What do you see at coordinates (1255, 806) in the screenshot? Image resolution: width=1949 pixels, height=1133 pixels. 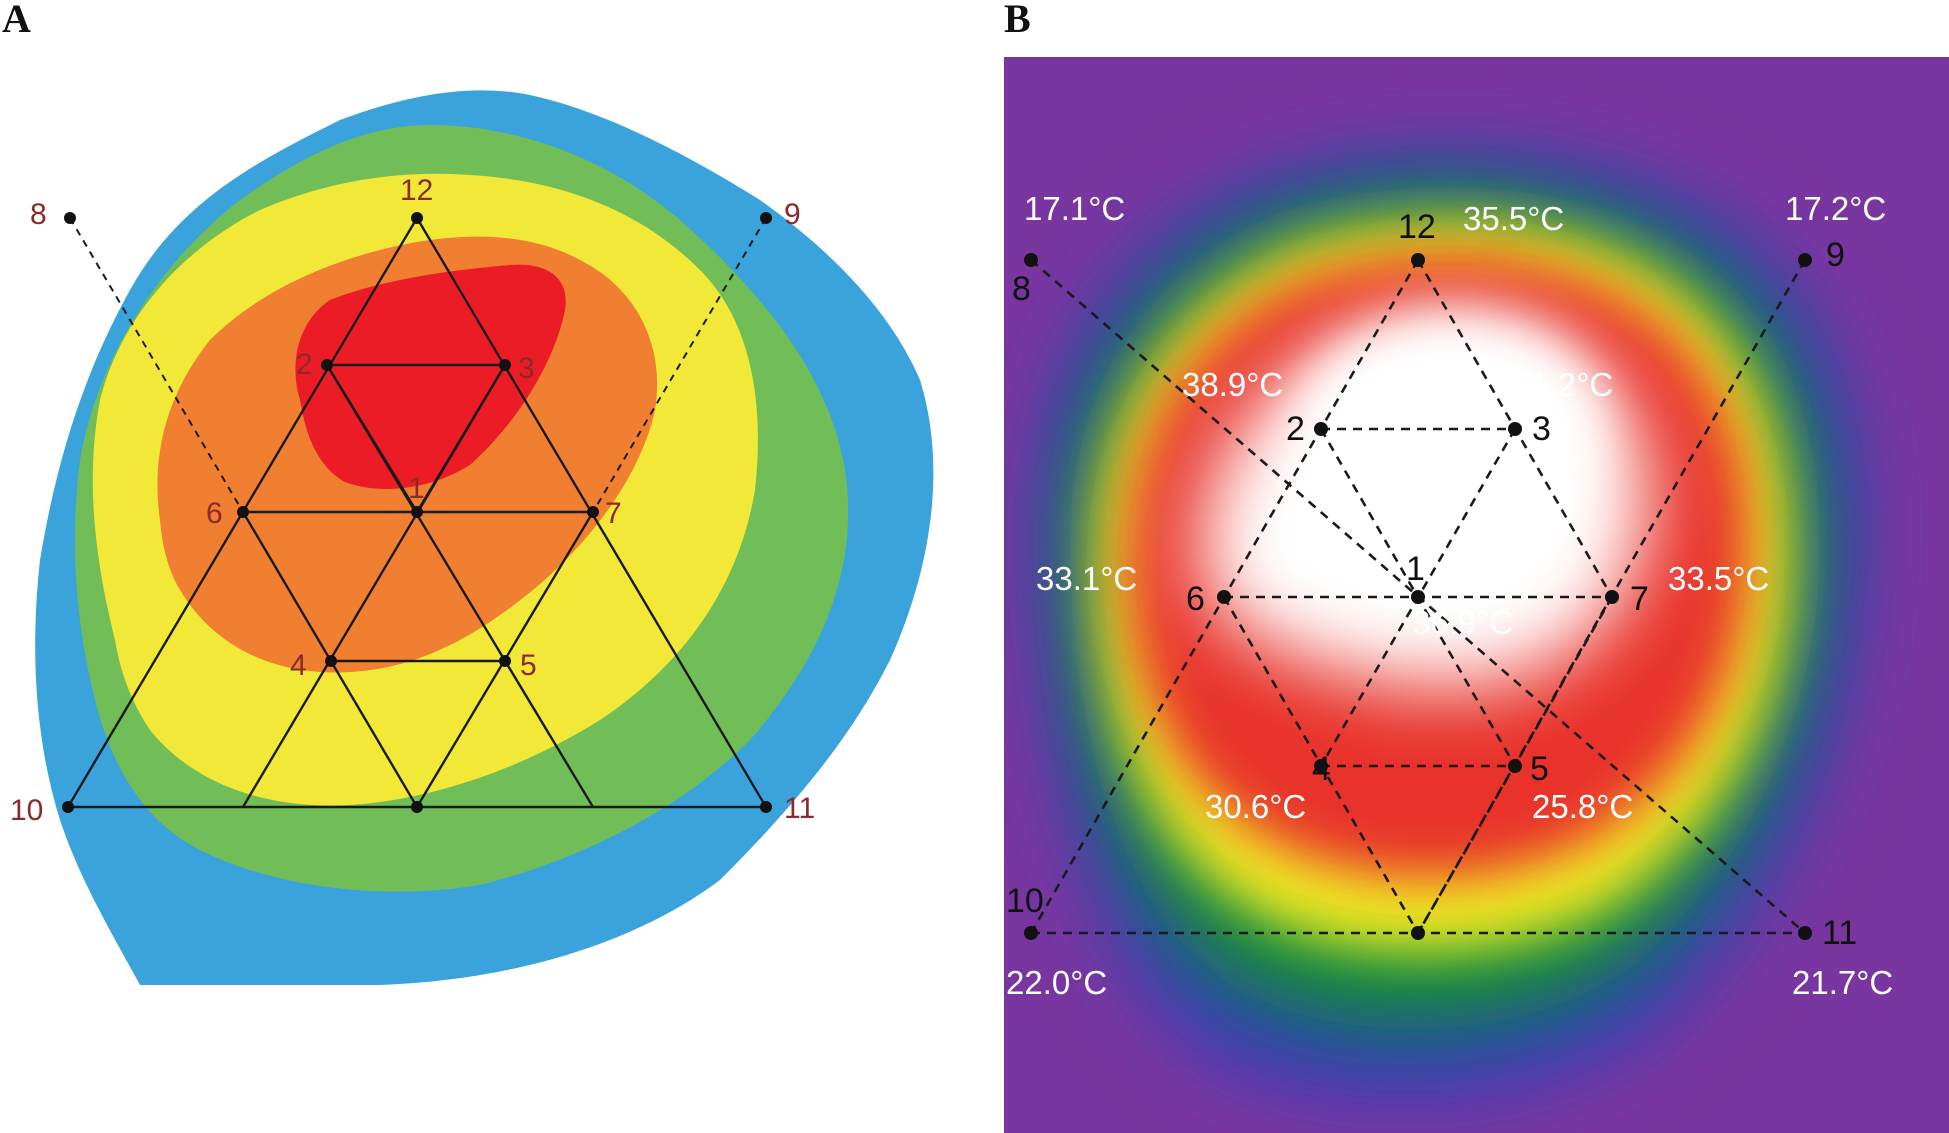 I see `temp-label-4: 30.6°C` at bounding box center [1255, 806].